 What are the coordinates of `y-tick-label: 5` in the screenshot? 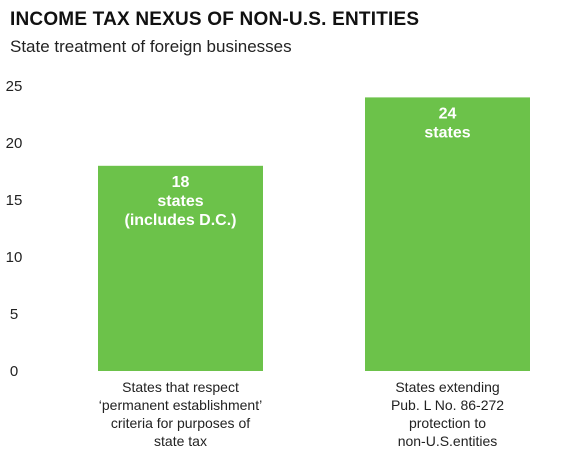 It's located at (14, 314).